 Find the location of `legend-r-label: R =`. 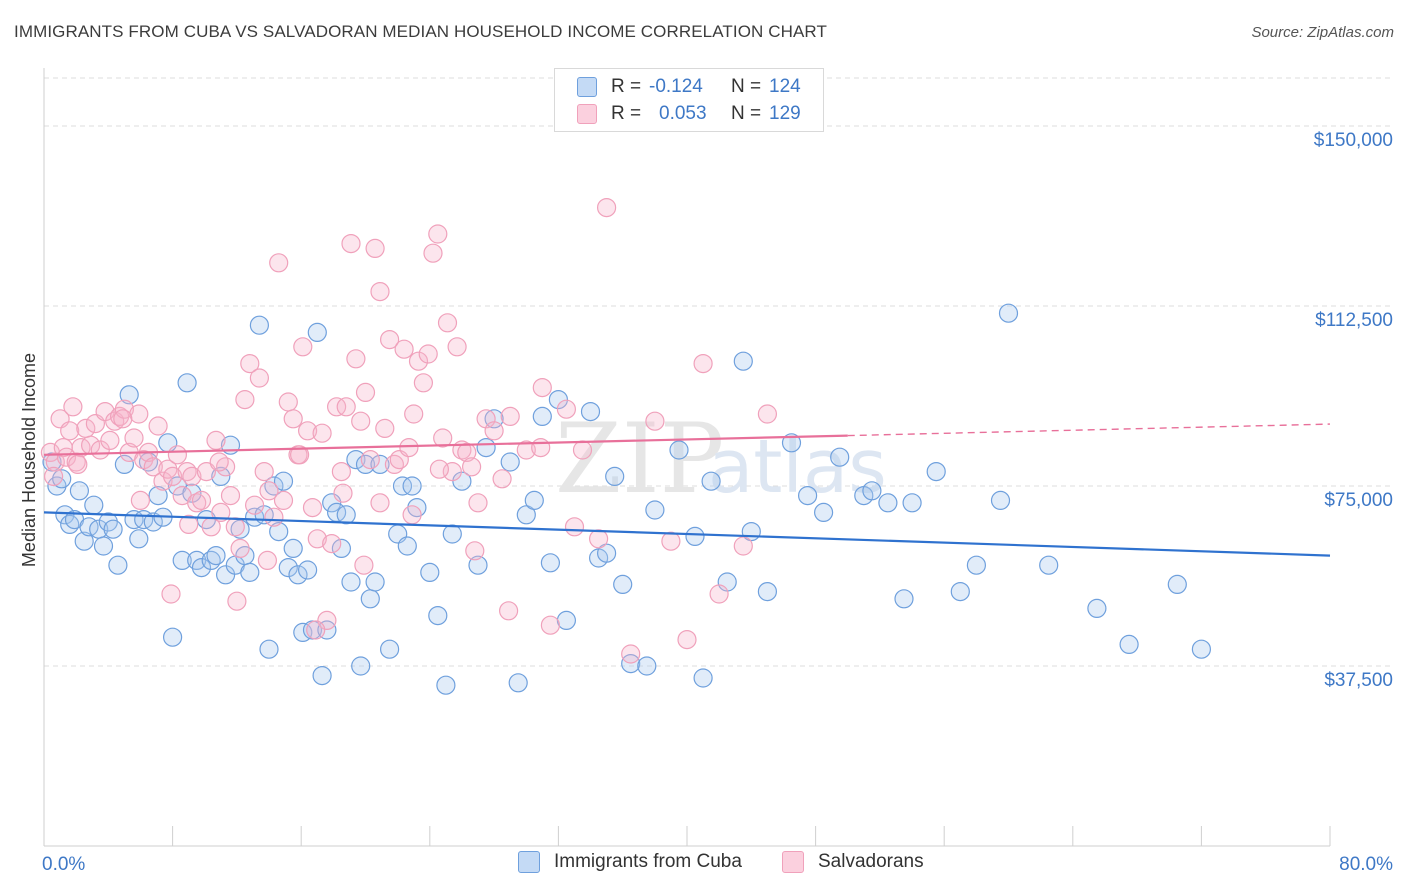

legend-r-label: R = is located at coordinates (626, 86).